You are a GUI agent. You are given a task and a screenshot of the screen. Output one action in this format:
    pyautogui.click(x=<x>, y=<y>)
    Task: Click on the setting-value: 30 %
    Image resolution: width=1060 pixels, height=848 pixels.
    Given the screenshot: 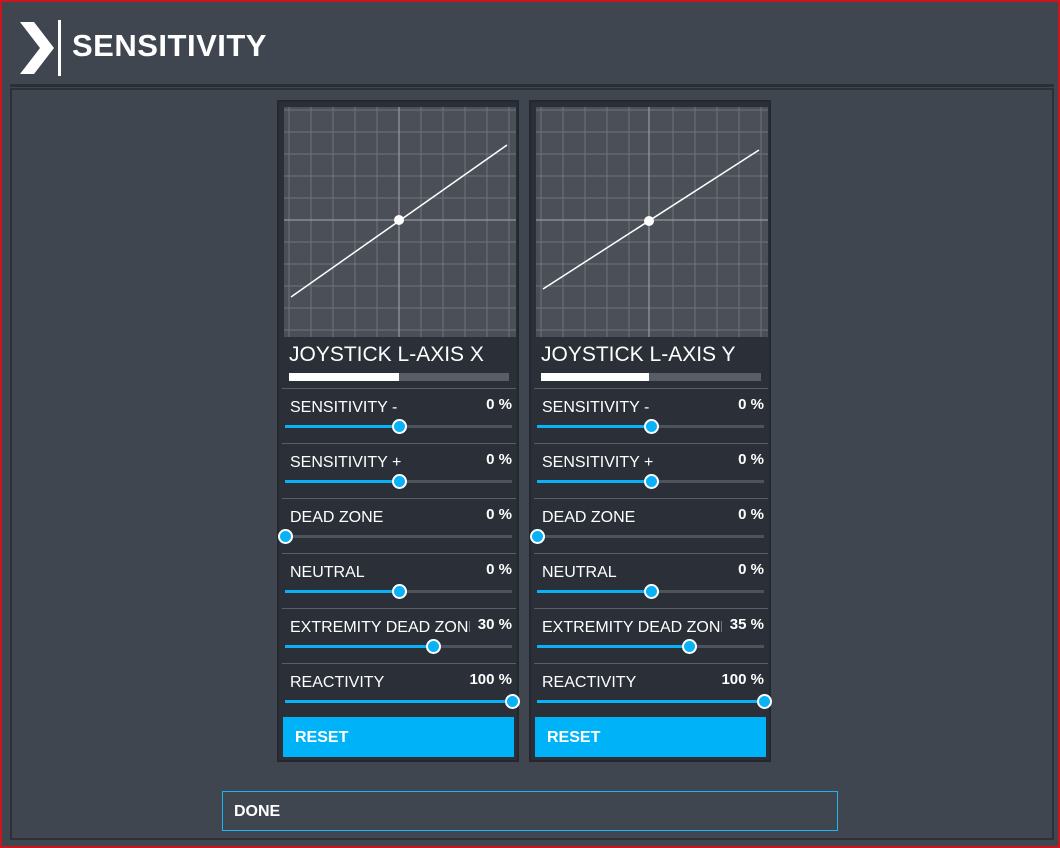 What is the action you would take?
    pyautogui.click(x=493, y=624)
    